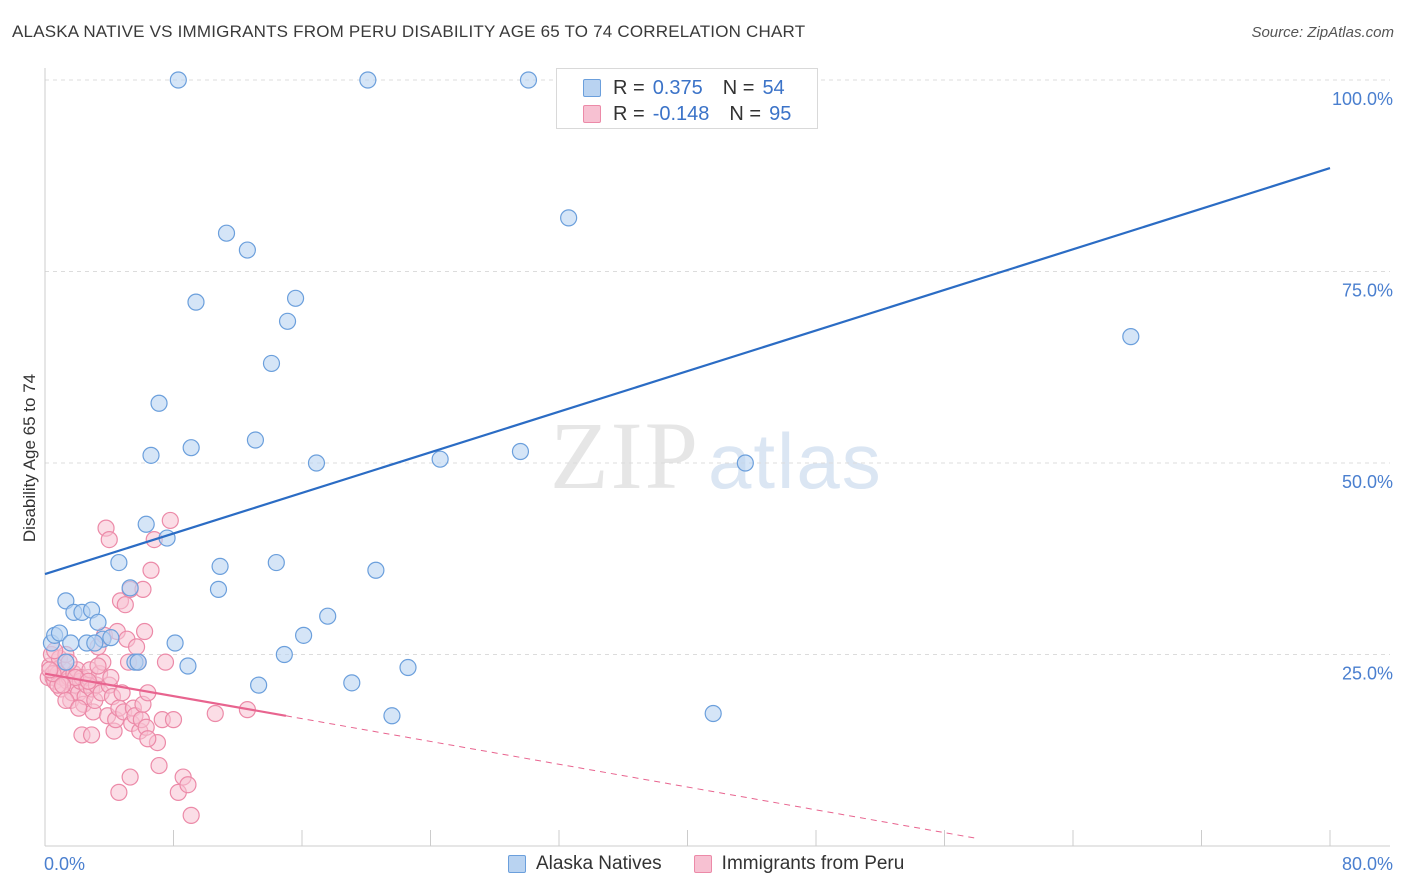 This screenshot has width=1406, height=892. I want to click on r-value: 0.375, so click(677, 87).